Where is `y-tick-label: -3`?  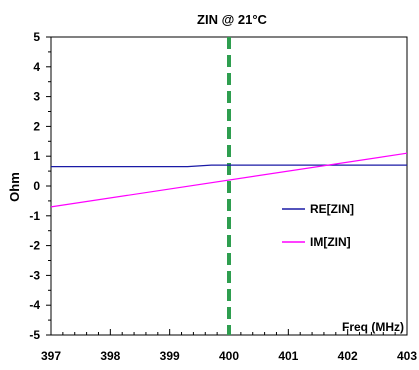
y-tick-label: -3 is located at coordinates (34, 275).